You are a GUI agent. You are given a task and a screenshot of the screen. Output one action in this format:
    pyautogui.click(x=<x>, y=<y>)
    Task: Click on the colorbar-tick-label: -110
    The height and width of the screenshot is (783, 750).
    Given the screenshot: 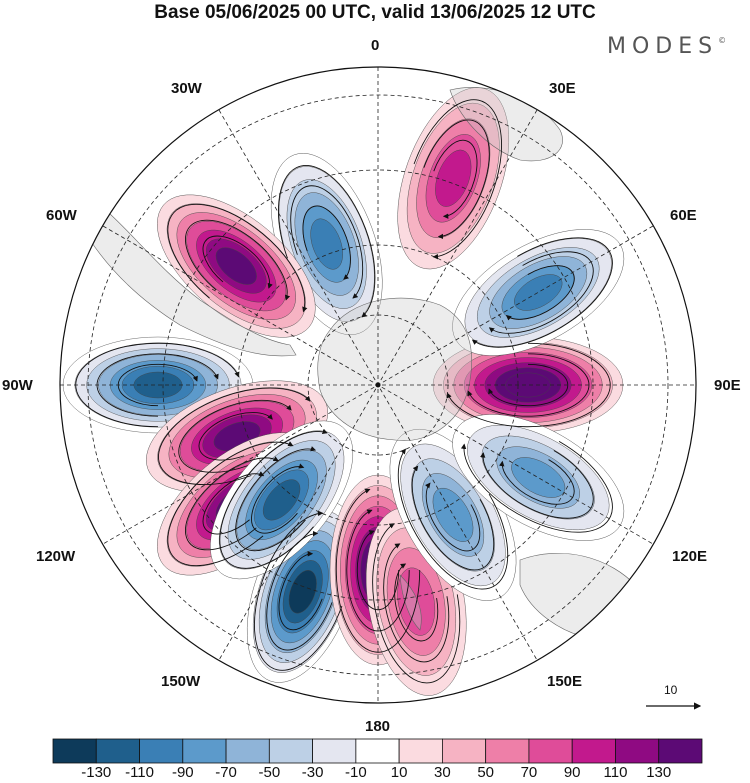 What is the action you would take?
    pyautogui.click(x=139, y=772)
    